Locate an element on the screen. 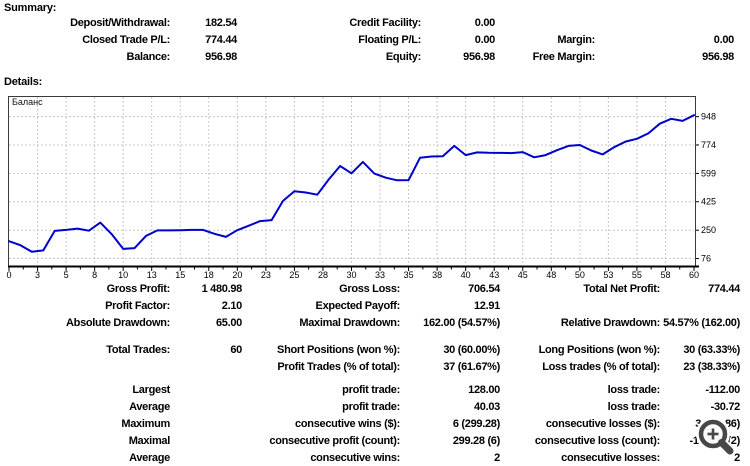 Image resolution: width=750 pixels, height=466 pixels. summary-label: Free Margin: is located at coordinates (564, 56).